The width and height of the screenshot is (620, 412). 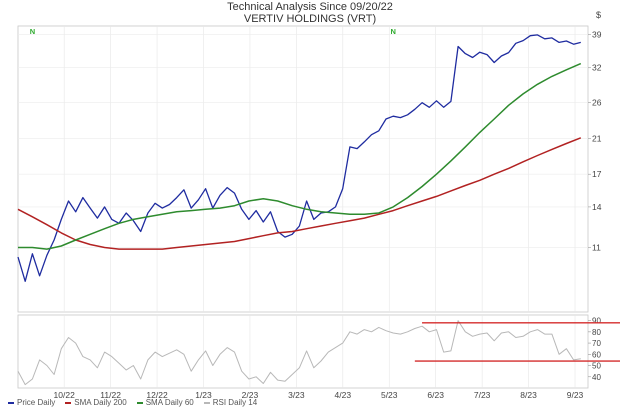 I want to click on x-tick-label: 5/23, so click(x=389, y=395).